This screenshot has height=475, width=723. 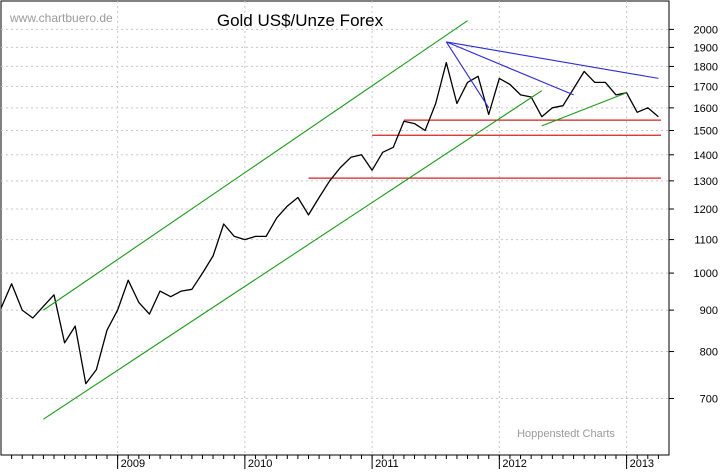 What do you see at coordinates (706, 132) in the screenshot?
I see `y-tick-label: 1500` at bounding box center [706, 132].